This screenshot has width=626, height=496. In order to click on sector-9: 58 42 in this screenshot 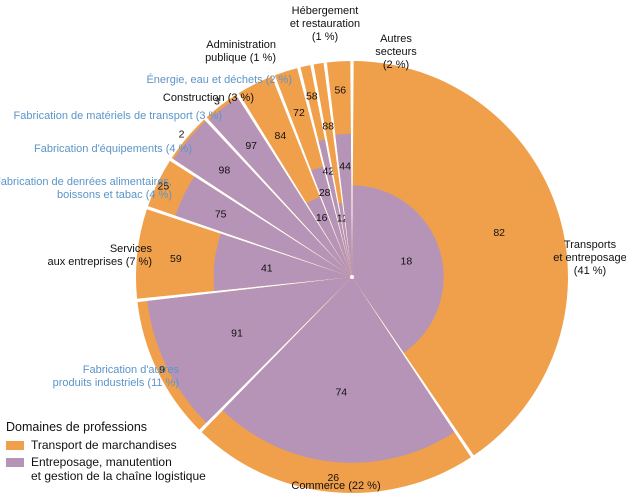, I will do `click(326, 171)`.